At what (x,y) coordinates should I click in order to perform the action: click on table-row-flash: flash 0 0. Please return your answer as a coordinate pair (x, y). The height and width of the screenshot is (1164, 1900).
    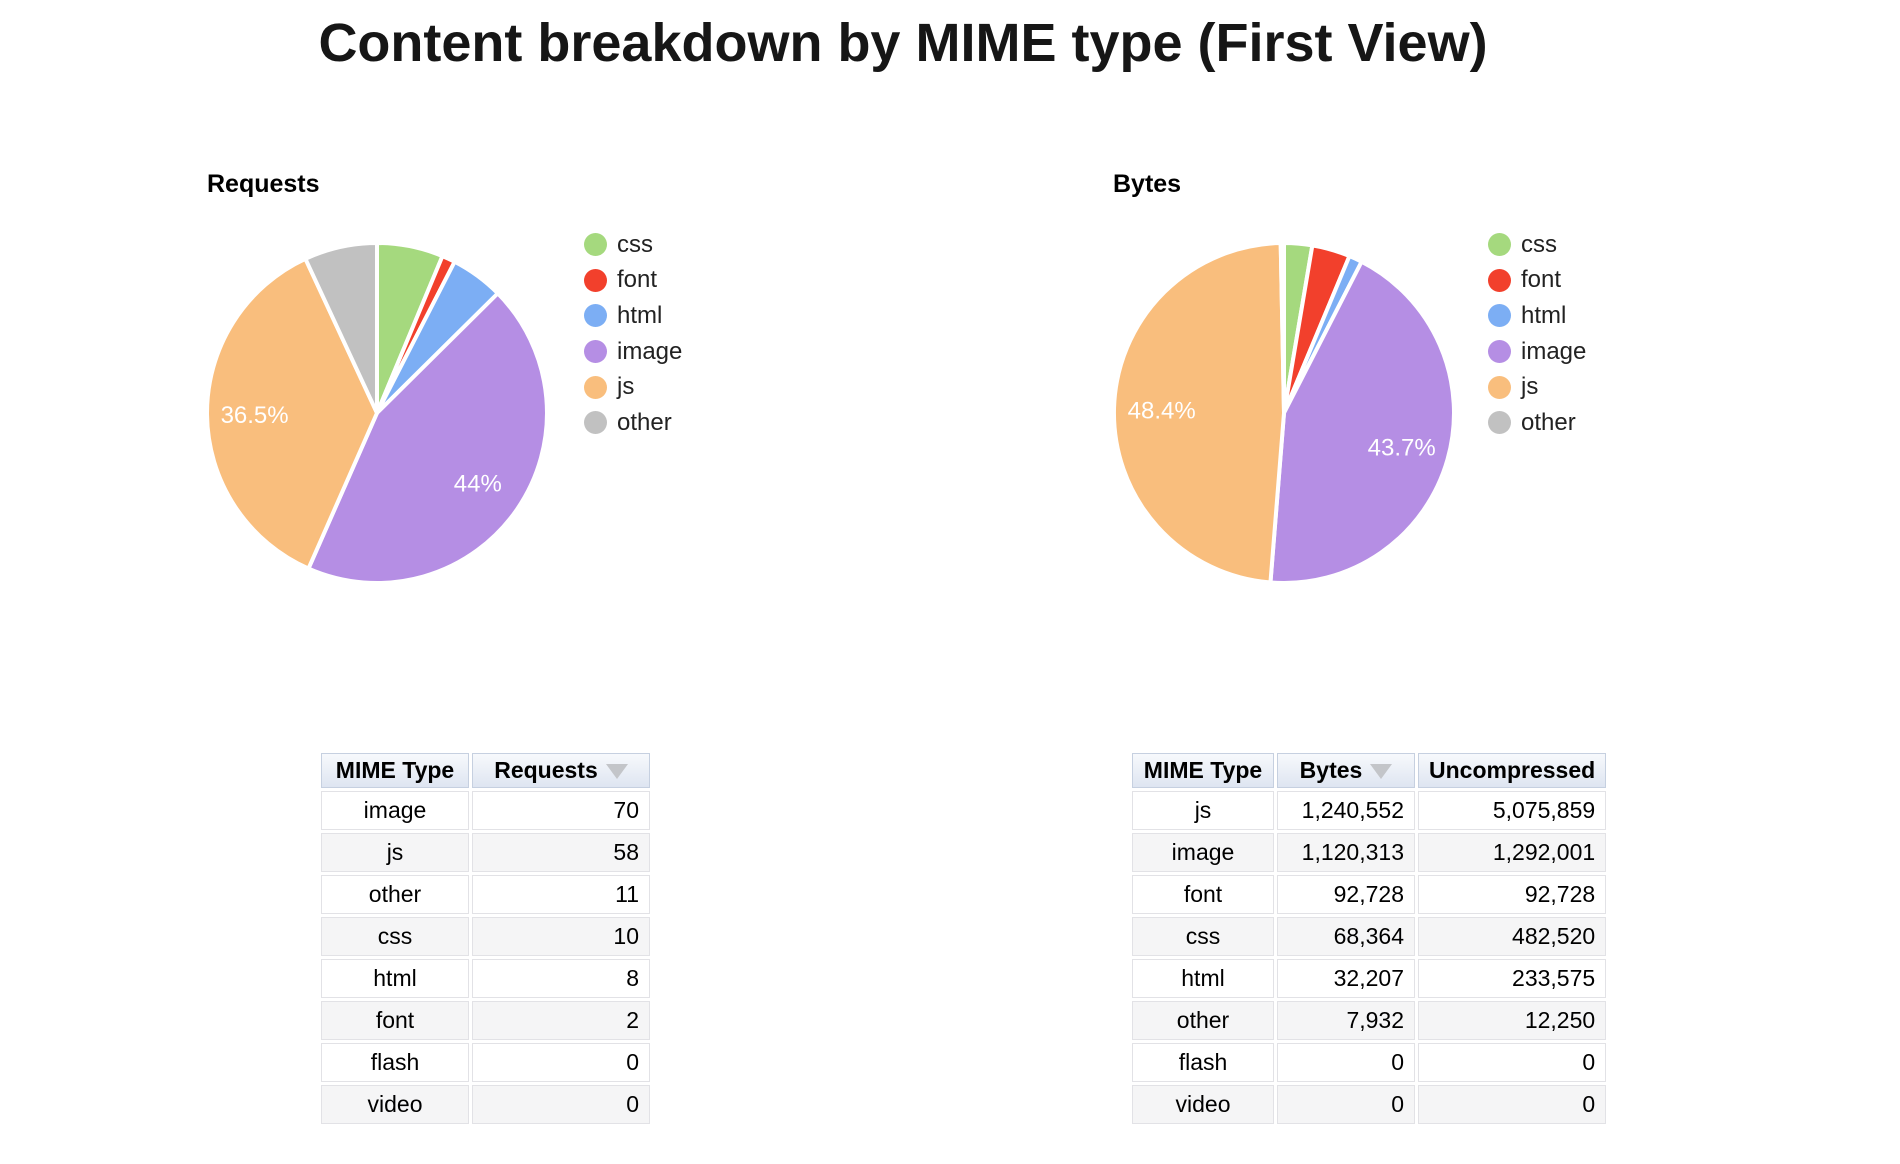
    Looking at the image, I should click on (1369, 1062).